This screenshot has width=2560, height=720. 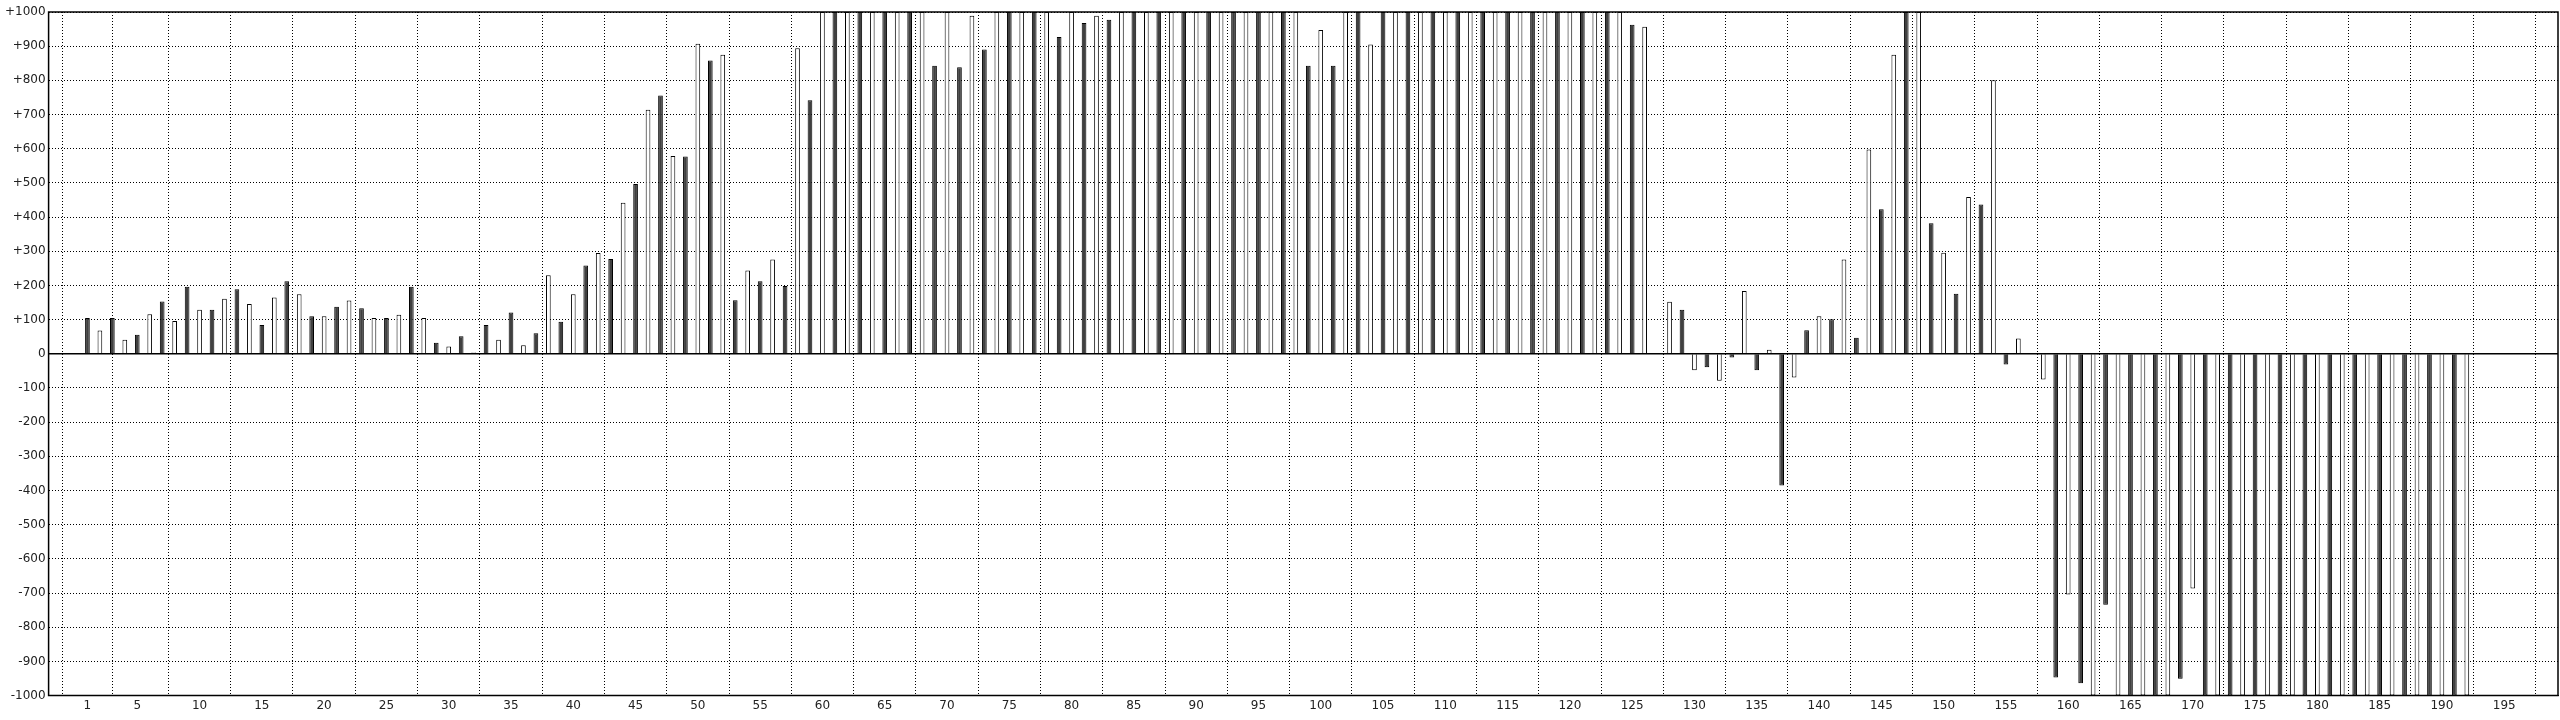 What do you see at coordinates (2442, 704) in the screenshot?
I see `x-tick-label: 190` at bounding box center [2442, 704].